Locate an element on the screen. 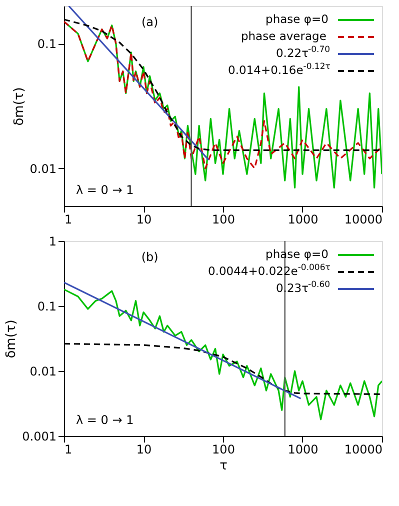 The height and width of the screenshot is (506, 399). legend-label: phase average is located at coordinates (283, 36).